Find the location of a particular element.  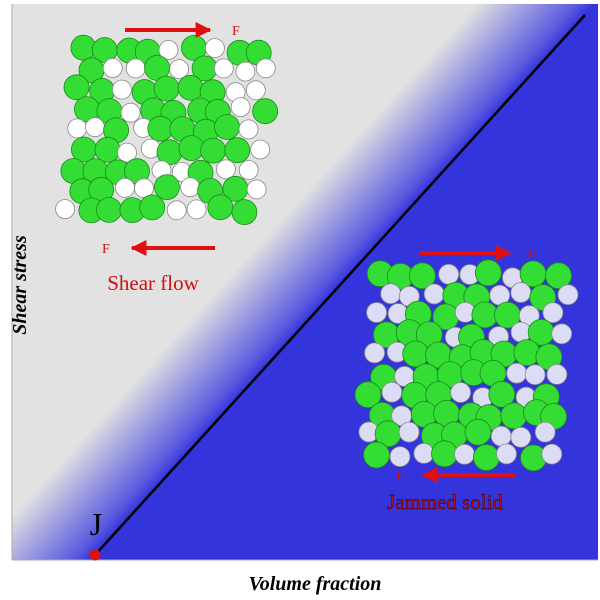

y-axis-label: Shear stress is located at coordinates (20, 285).